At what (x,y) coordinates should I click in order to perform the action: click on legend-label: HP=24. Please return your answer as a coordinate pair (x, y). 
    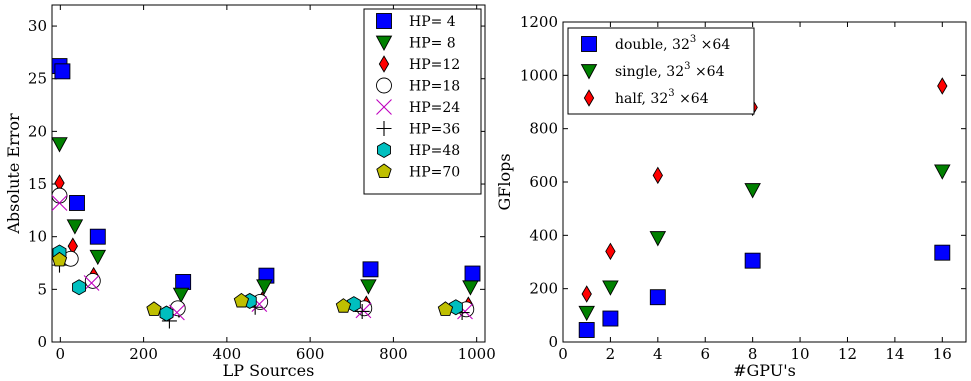
    Looking at the image, I should click on (434, 108).